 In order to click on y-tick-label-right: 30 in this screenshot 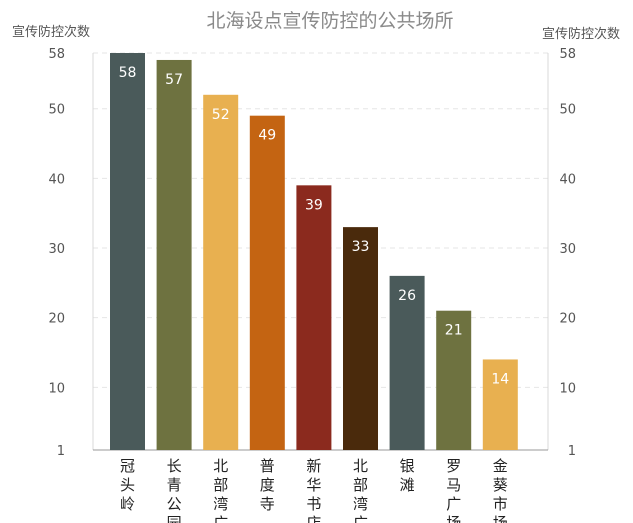, I will do `click(567, 249)`.